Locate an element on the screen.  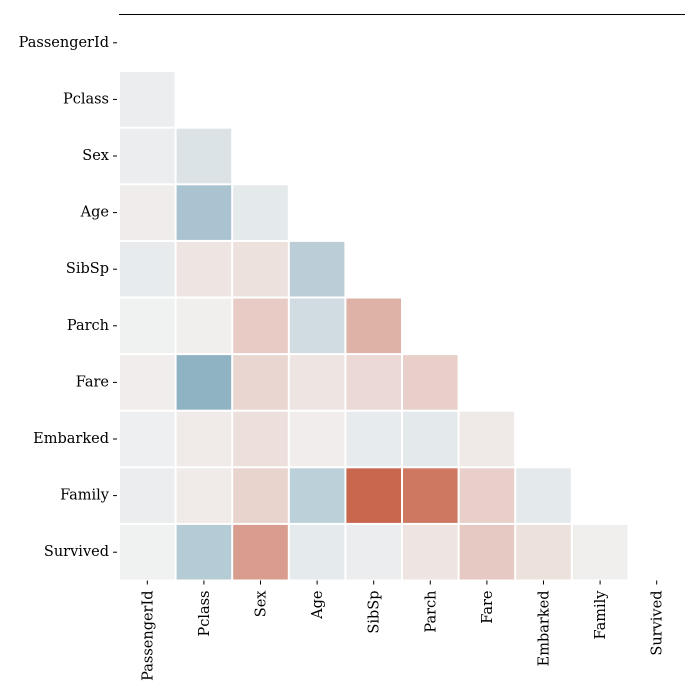
heatmap-cell-embarked-sibsp is located at coordinates (373, 439).